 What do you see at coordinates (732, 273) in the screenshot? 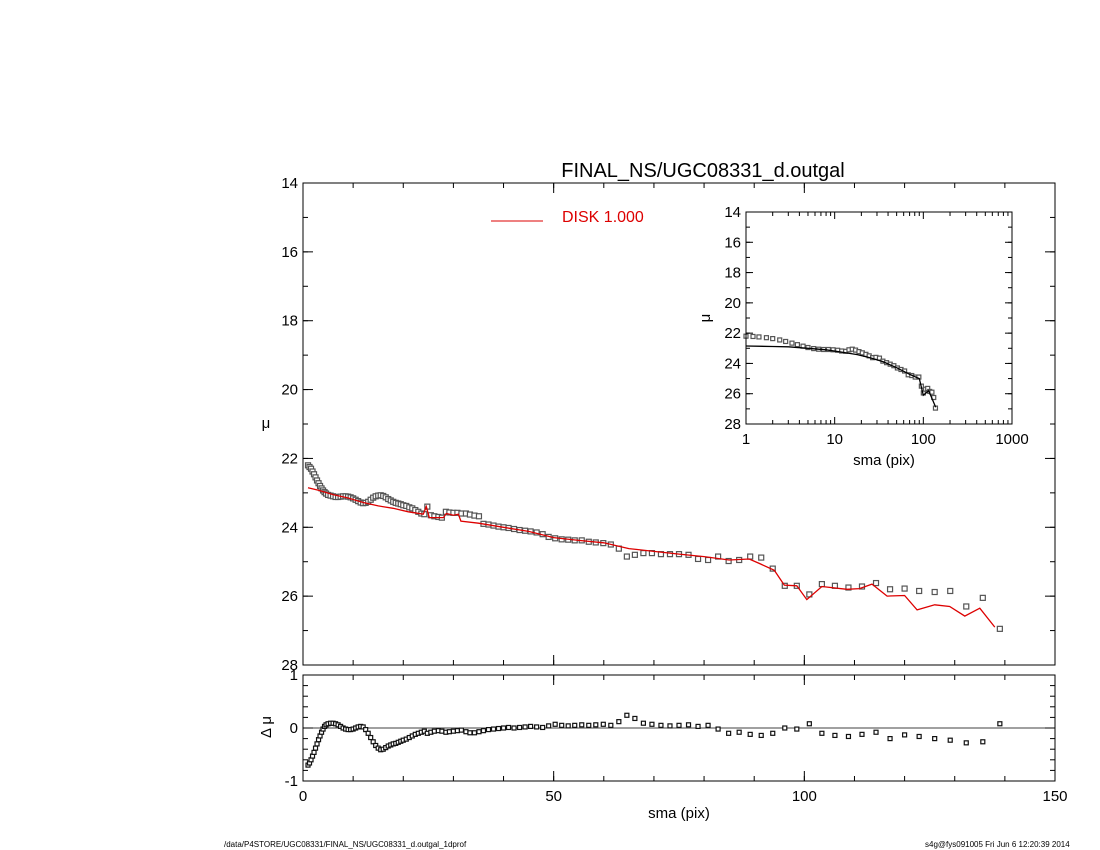
I see `inset-ytick-label: 18` at bounding box center [732, 273].